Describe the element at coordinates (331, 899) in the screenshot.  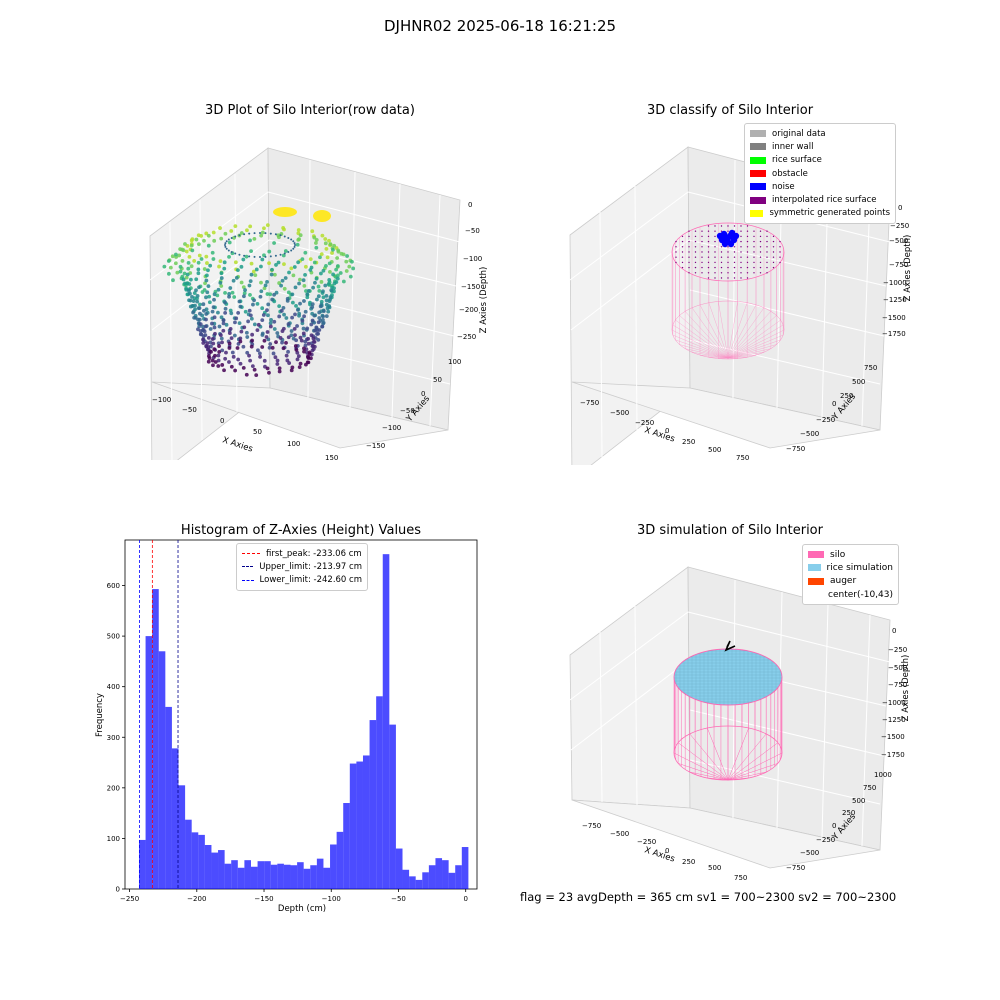
I see `histogram-x-tick-label: −100` at that location.